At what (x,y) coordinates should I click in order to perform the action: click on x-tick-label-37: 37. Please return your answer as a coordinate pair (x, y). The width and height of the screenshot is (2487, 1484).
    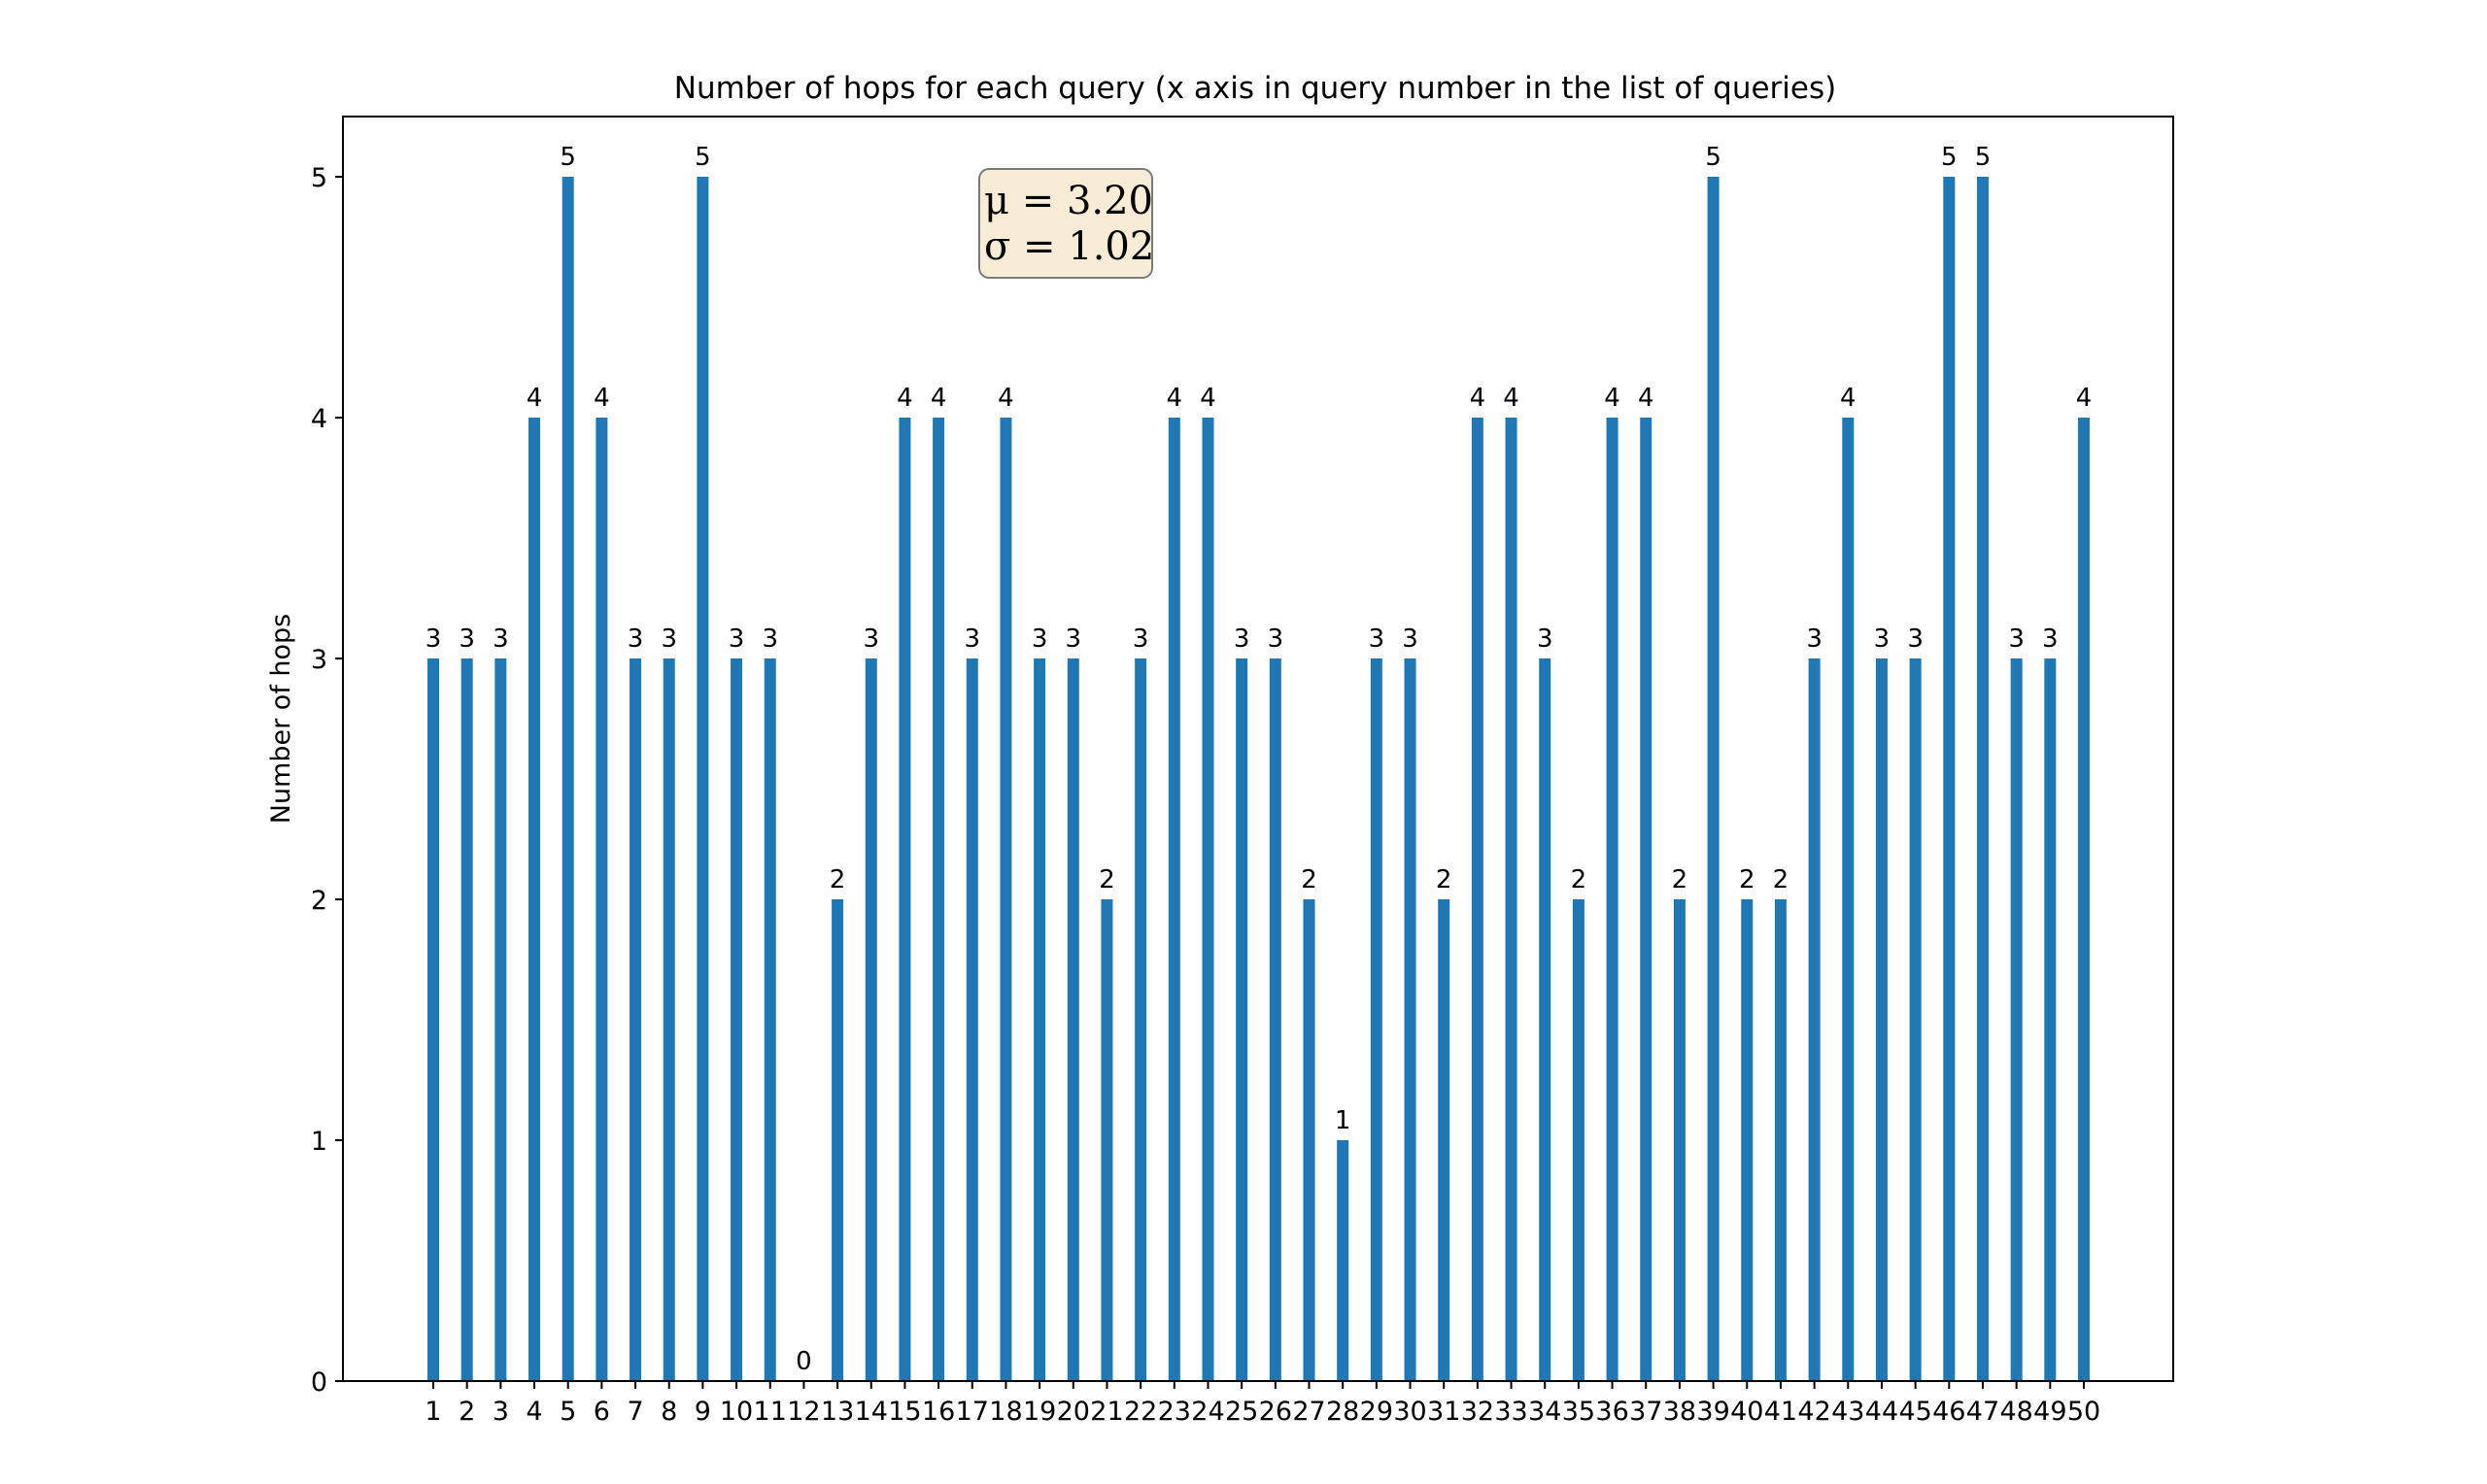
    Looking at the image, I should click on (1645, 1412).